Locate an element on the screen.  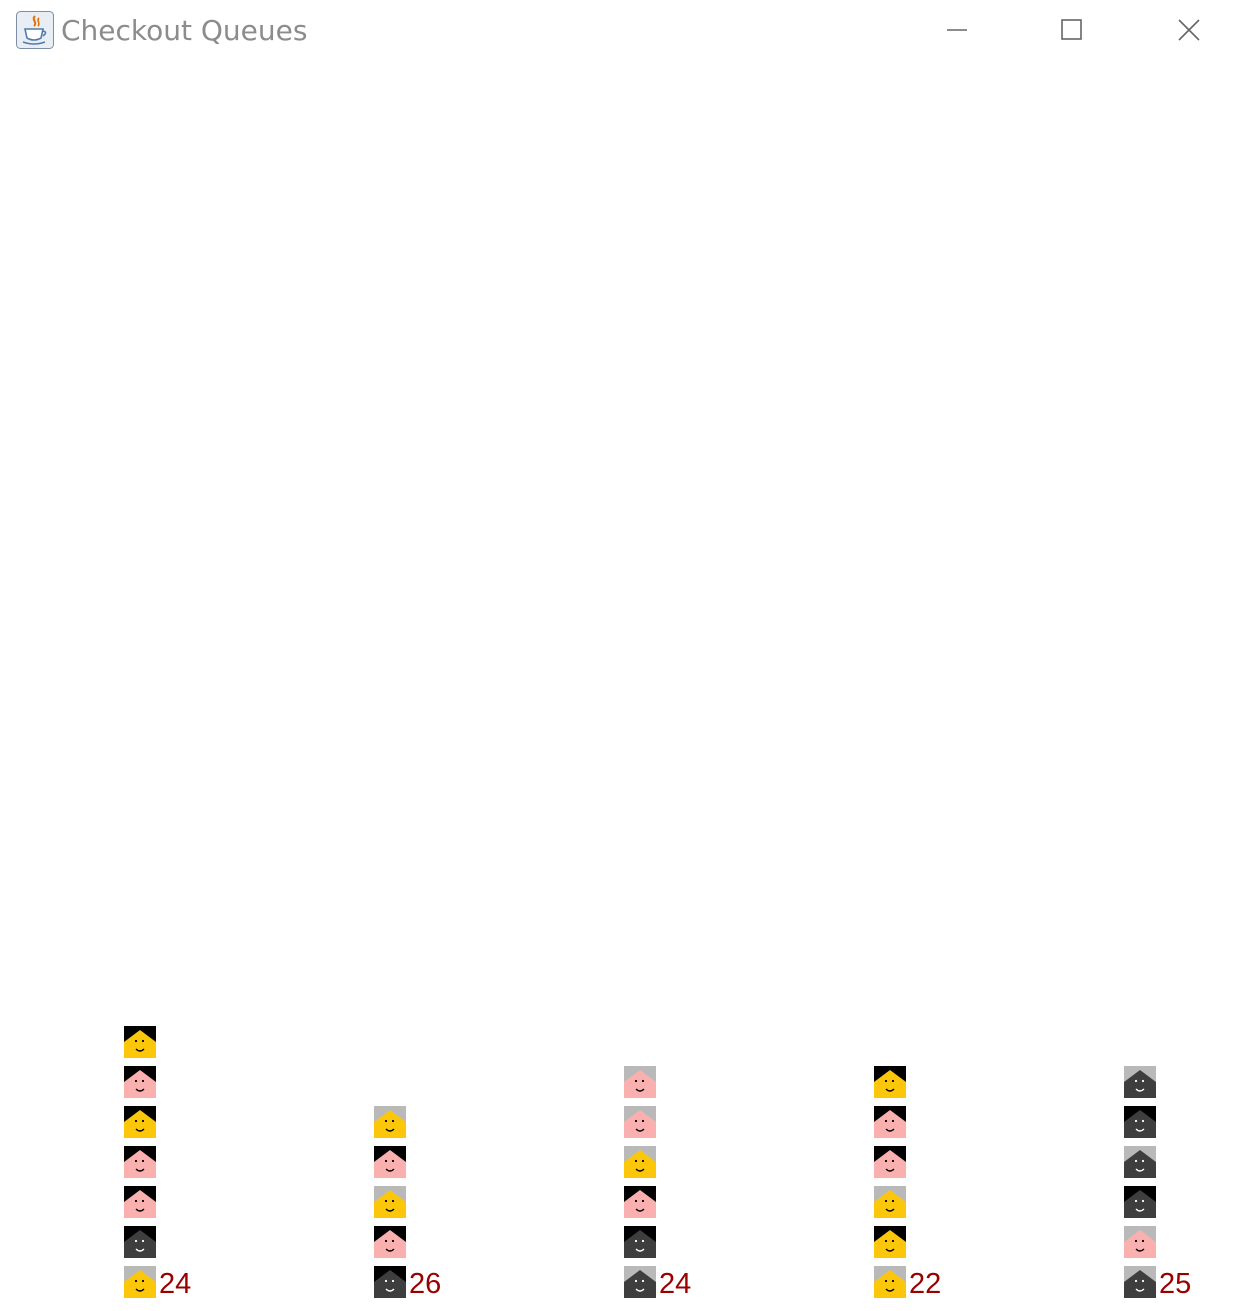
checkout-queue-5: 25 is located at coordinates (1179, 686).